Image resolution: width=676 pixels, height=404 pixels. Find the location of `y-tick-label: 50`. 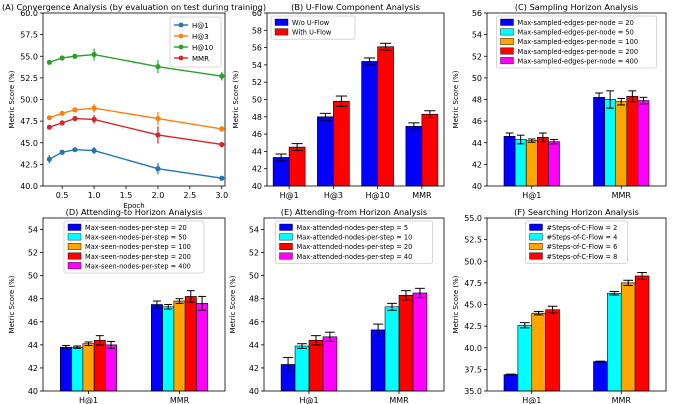

y-tick-label: 50 is located at coordinates (477, 78).